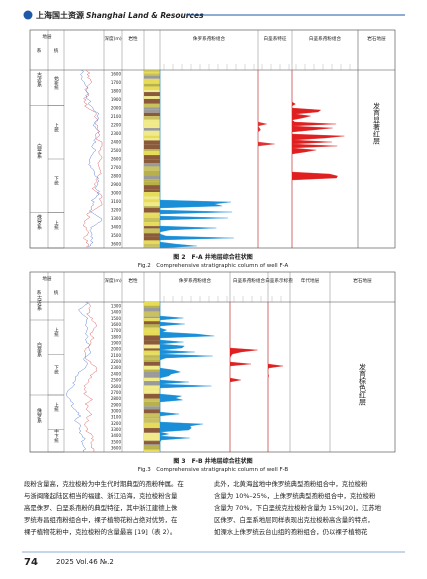 This screenshot has height=579, width=427. I want to click on depth-label: 1900, so click(116, 99).